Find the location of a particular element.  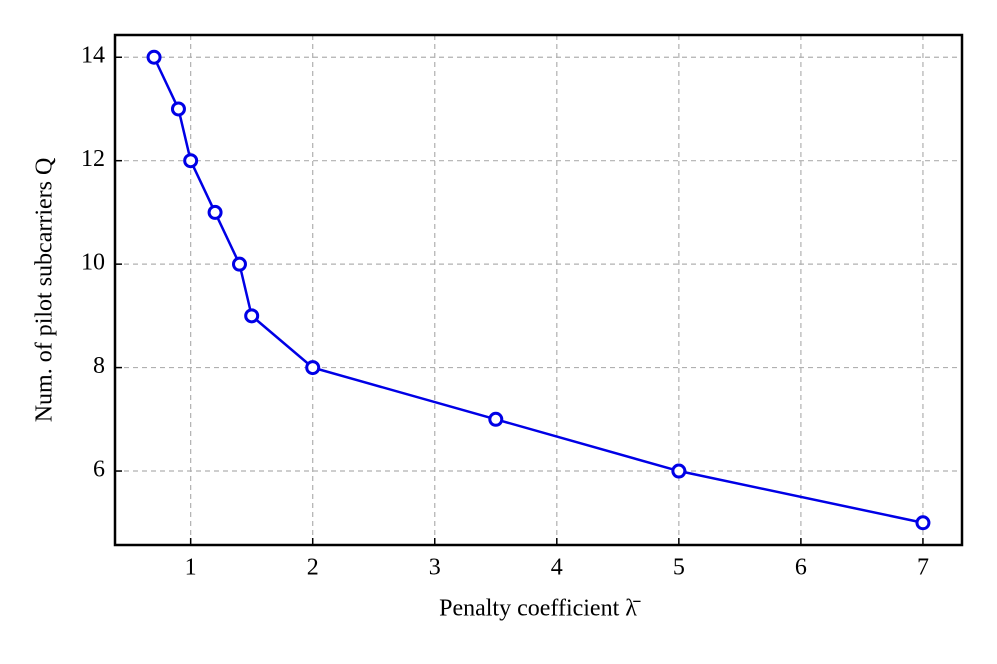

x-tick-label: 7 is located at coordinates (923, 568).